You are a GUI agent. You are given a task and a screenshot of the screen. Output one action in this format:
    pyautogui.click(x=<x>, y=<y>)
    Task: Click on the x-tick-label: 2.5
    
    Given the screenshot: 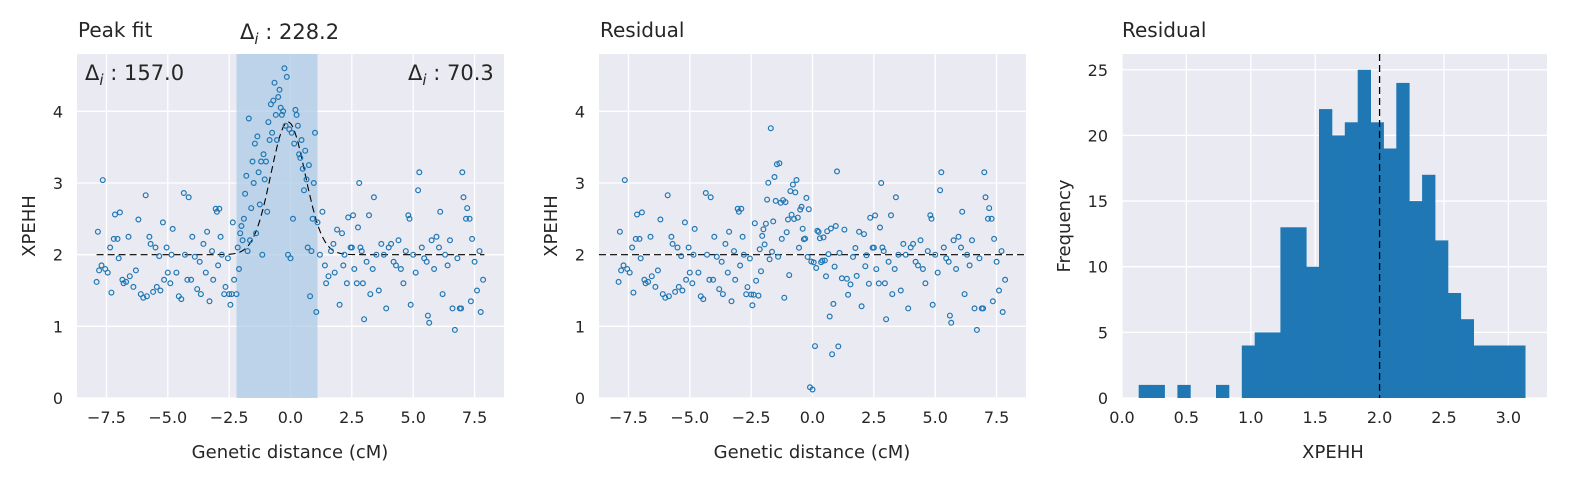 What is the action you would take?
    pyautogui.click(x=351, y=417)
    